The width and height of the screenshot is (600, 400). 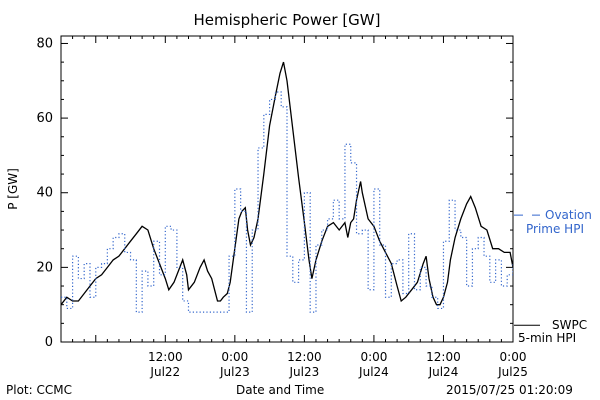 What do you see at coordinates (280, 390) in the screenshot?
I see `x-axis-label: Date and Time` at bounding box center [280, 390].